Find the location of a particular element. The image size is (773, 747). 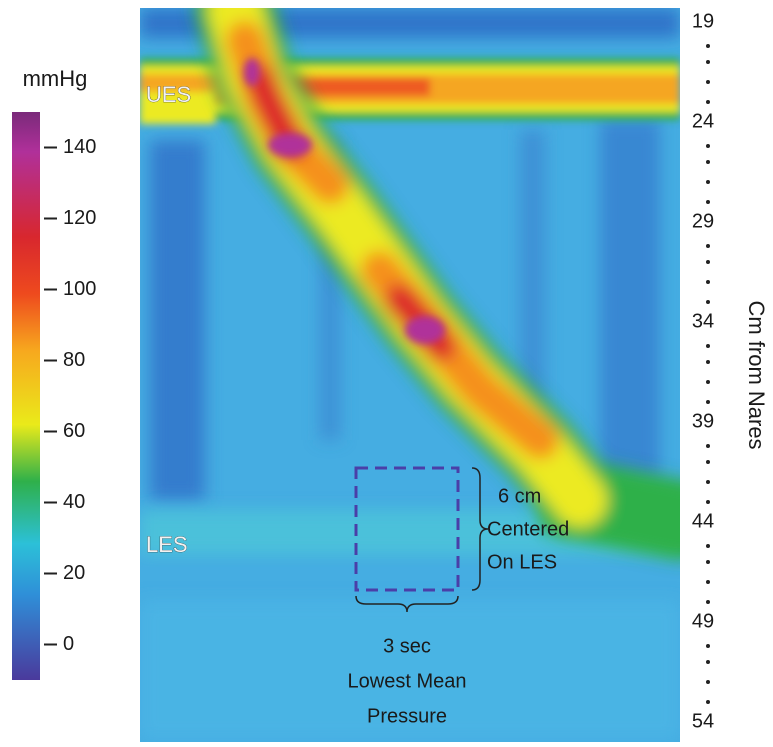

depth-tick-label: 54 is located at coordinates (703, 721).